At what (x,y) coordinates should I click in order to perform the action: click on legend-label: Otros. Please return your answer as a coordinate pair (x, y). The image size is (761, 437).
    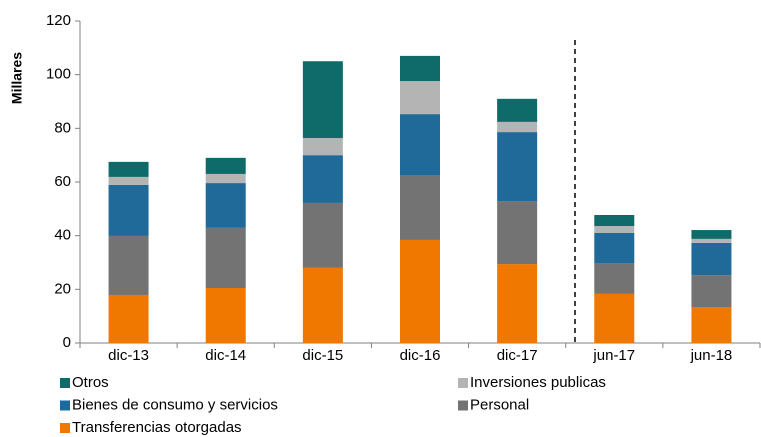
    Looking at the image, I should click on (90, 382).